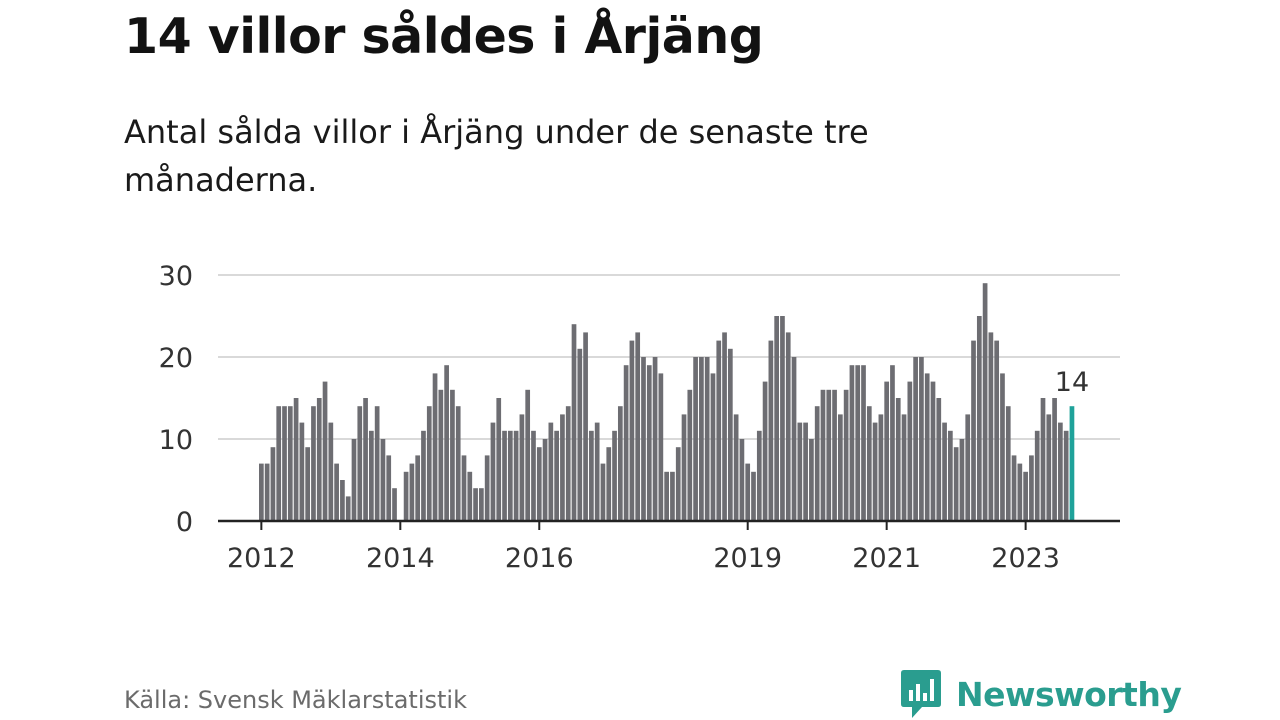 This screenshot has width=1280, height=720. I want to click on brand-logo: Newsworthy, so click(1041, 694).